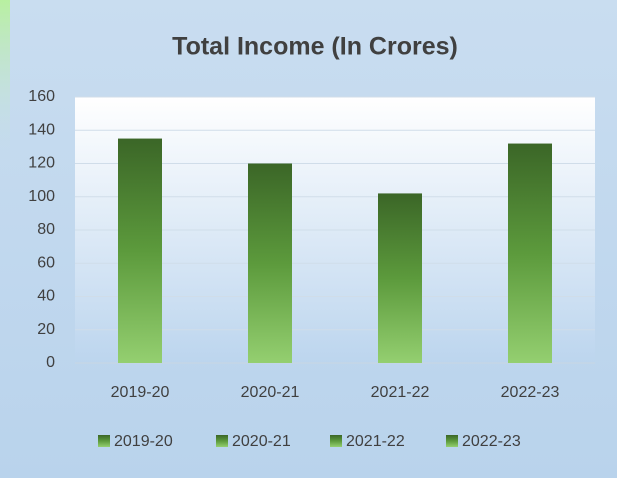  Describe the element at coordinates (491, 441) in the screenshot. I see `legend-label: 2022-23` at that location.